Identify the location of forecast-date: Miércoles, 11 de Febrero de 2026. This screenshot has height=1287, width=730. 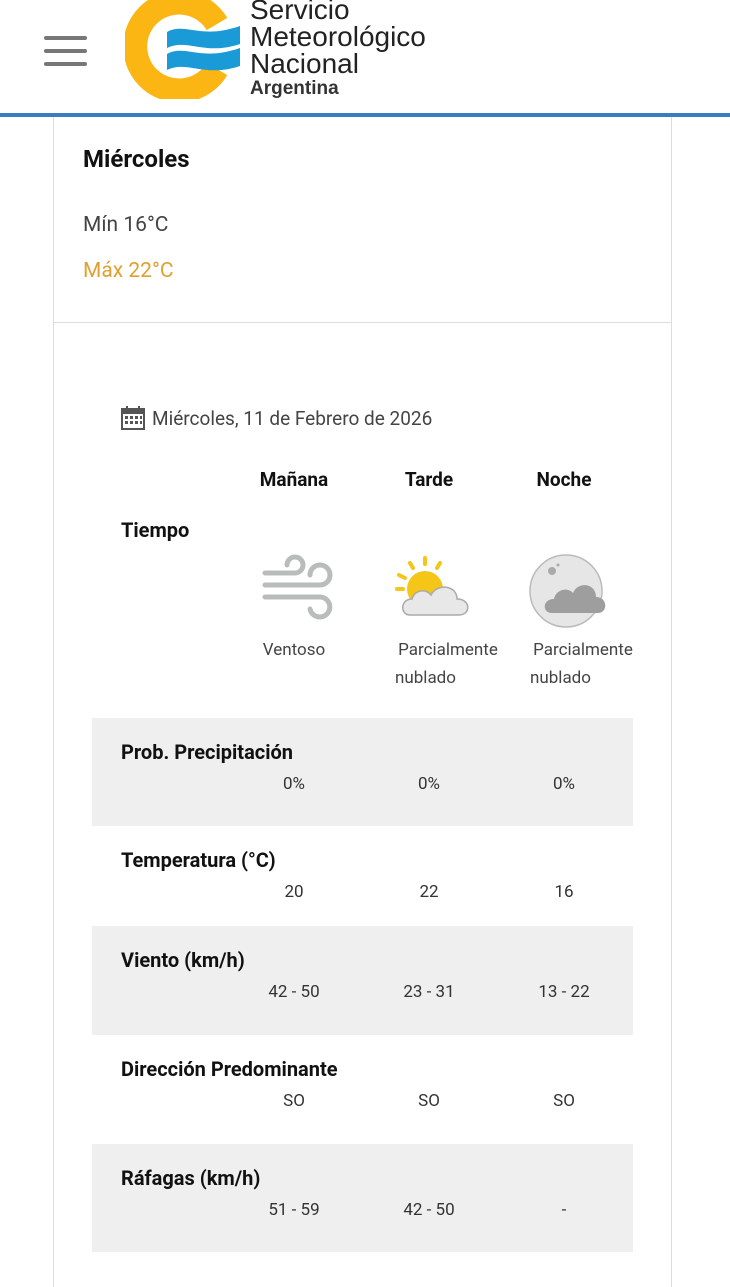
(276, 418).